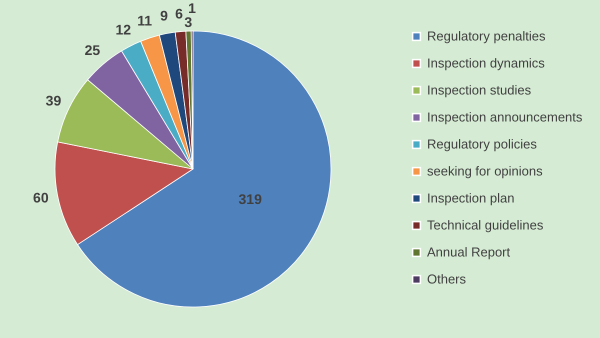 Image resolution: width=600 pixels, height=338 pixels. What do you see at coordinates (479, 90) in the screenshot?
I see `legend-label: Inspection studies` at bounding box center [479, 90].